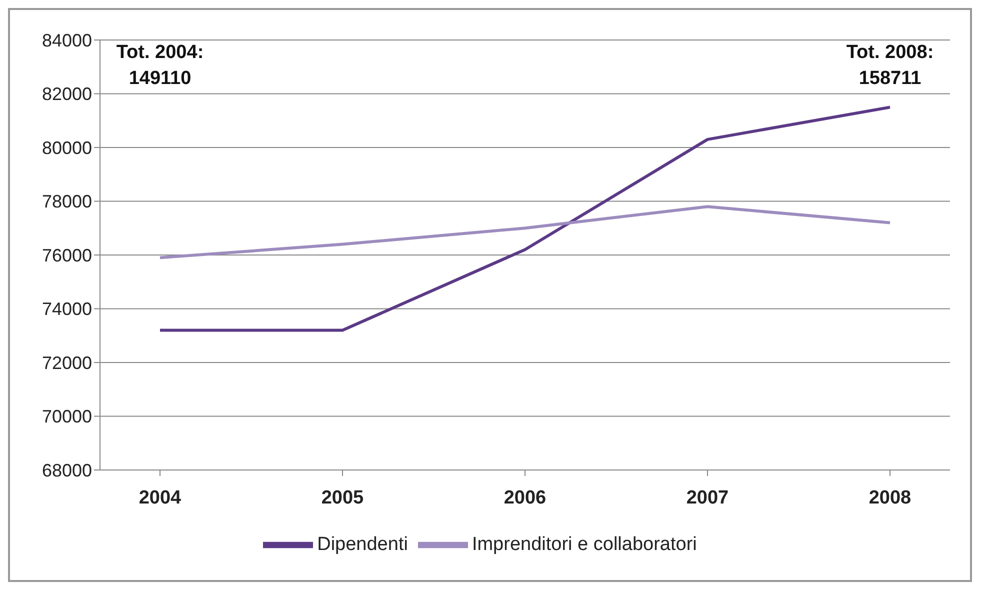  Describe the element at coordinates (160, 65) in the screenshot. I see `annotation: Tot. 2004: 149110` at that location.